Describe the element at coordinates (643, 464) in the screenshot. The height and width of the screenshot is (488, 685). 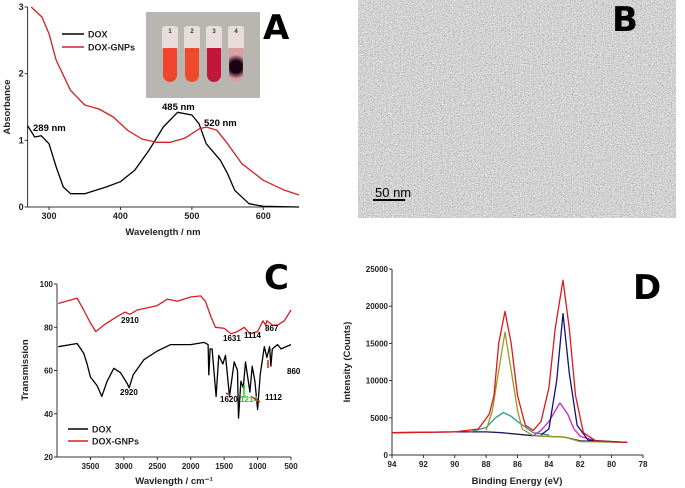
I see `x-tick-label: 78` at that location.